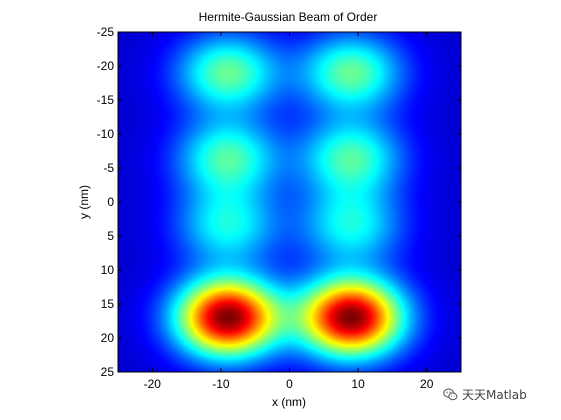 Image resolution: width=561 pixels, height=420 pixels. I want to click on y-tick-label: -25, so click(106, 32).